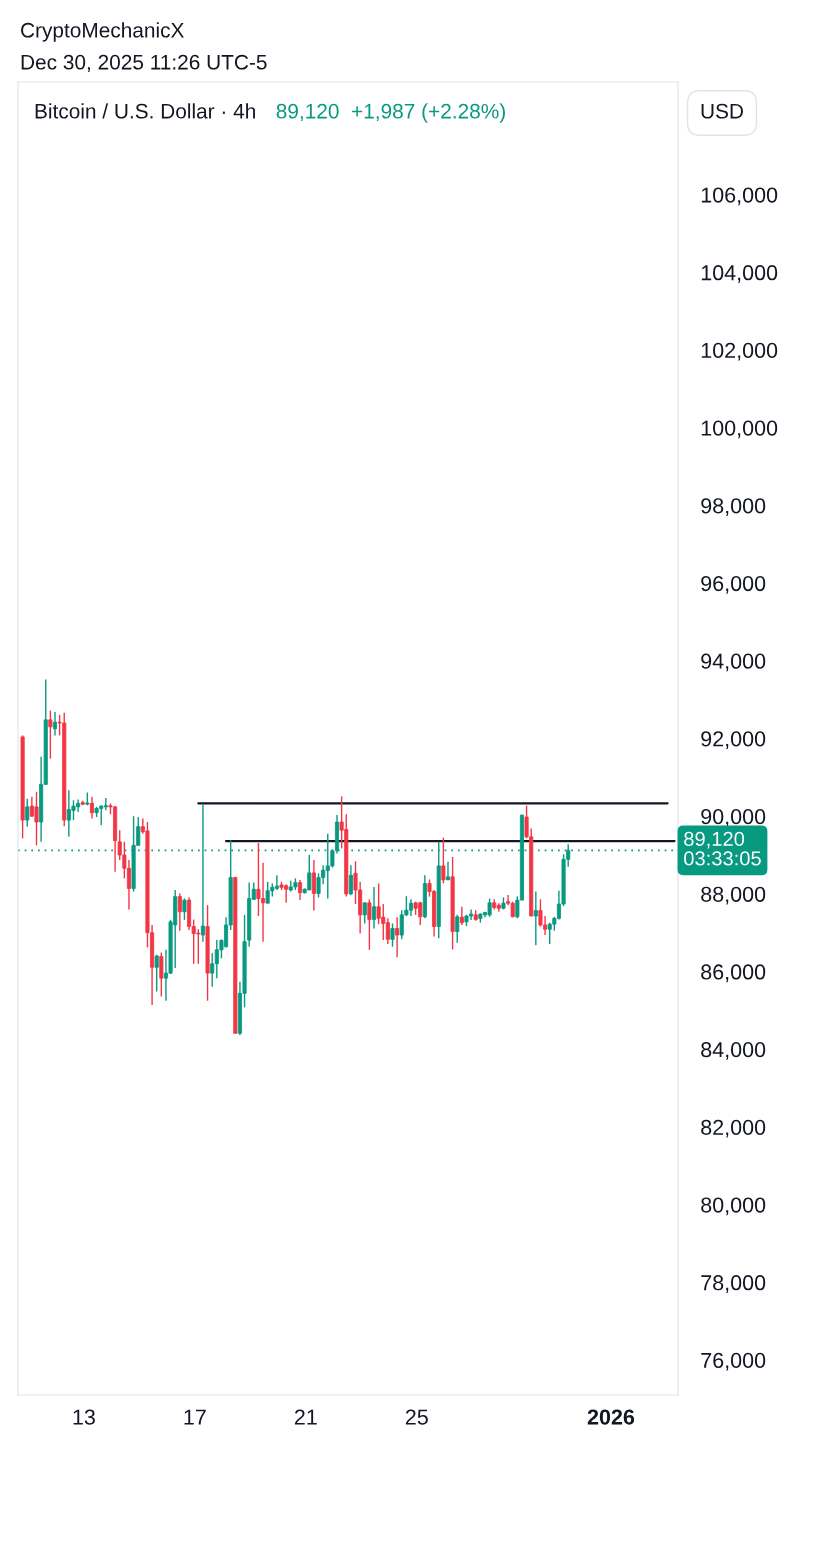  What do you see at coordinates (739, 274) in the screenshot?
I see `y-tick-label: 104,000` at bounding box center [739, 274].